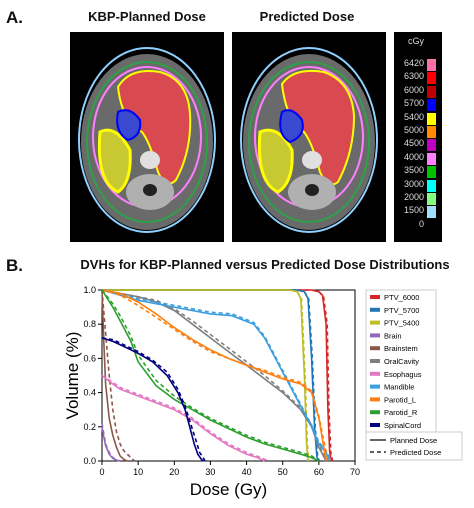  What do you see at coordinates (413, 183) in the screenshot?
I see `scale-label-3000: 3000` at bounding box center [413, 183].